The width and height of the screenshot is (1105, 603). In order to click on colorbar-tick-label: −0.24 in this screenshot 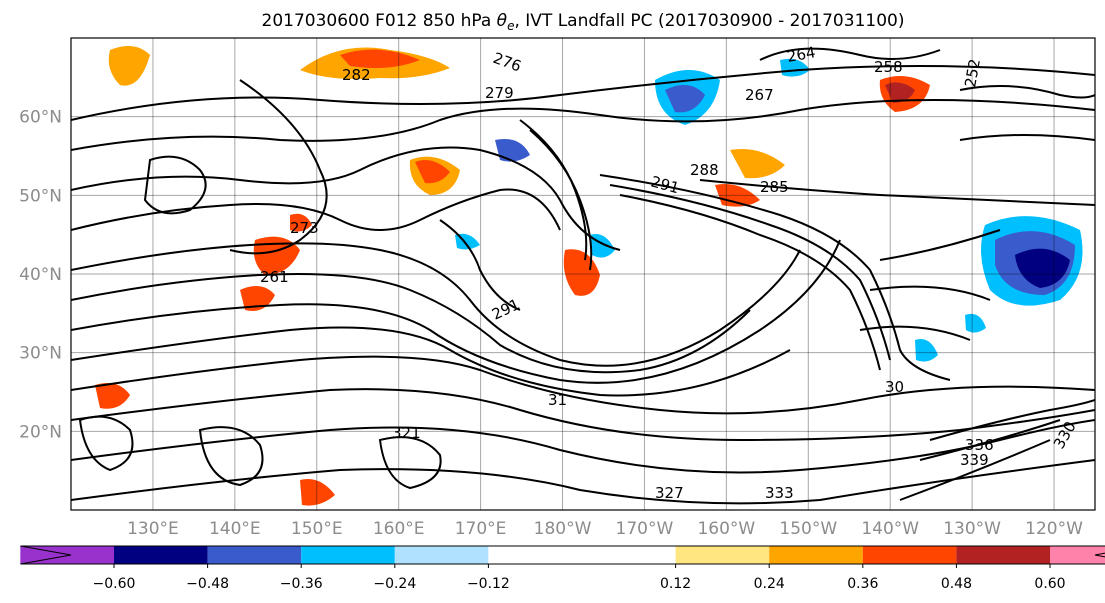, I will do `click(394, 584)`.